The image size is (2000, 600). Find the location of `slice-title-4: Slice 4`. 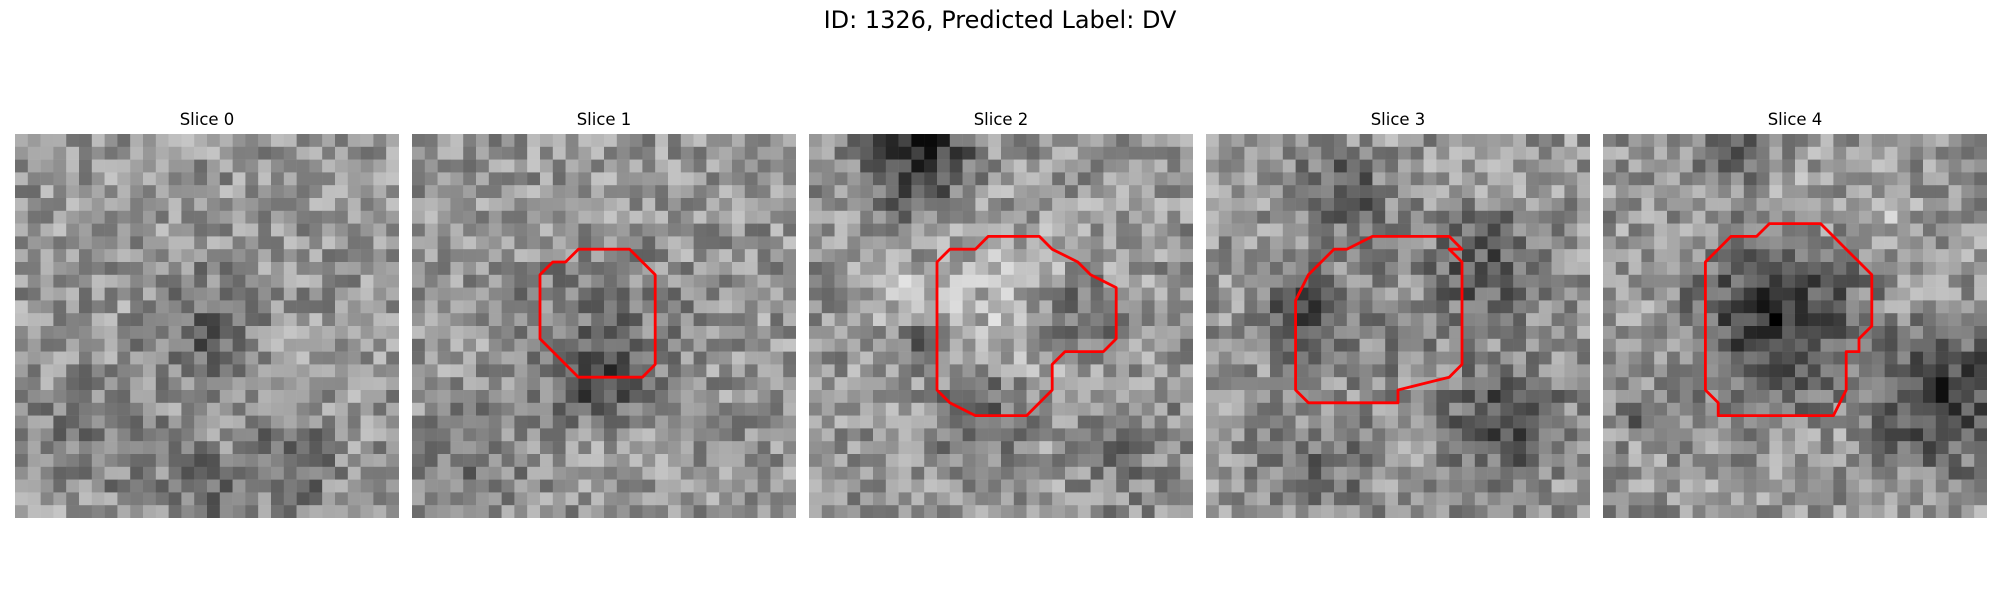

slice-title-4: Slice 4 is located at coordinates (1795, 119).